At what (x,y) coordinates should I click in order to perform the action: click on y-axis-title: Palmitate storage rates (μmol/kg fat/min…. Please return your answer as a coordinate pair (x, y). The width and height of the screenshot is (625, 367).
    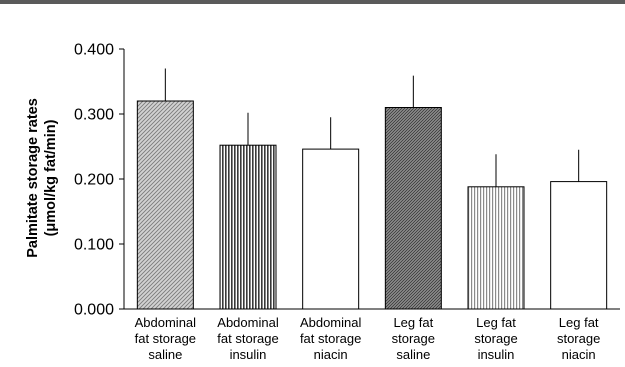
    Looking at the image, I should click on (42, 178).